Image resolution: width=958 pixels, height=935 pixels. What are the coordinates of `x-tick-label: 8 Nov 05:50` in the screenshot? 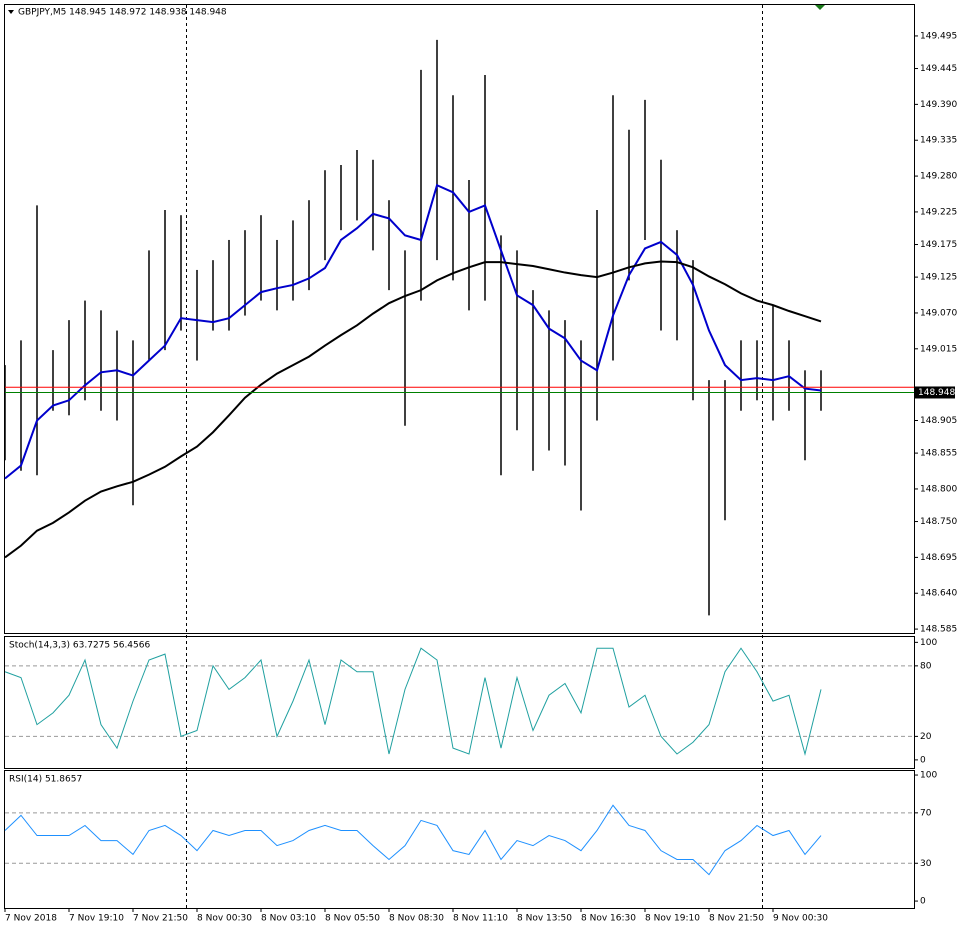 It's located at (352, 919).